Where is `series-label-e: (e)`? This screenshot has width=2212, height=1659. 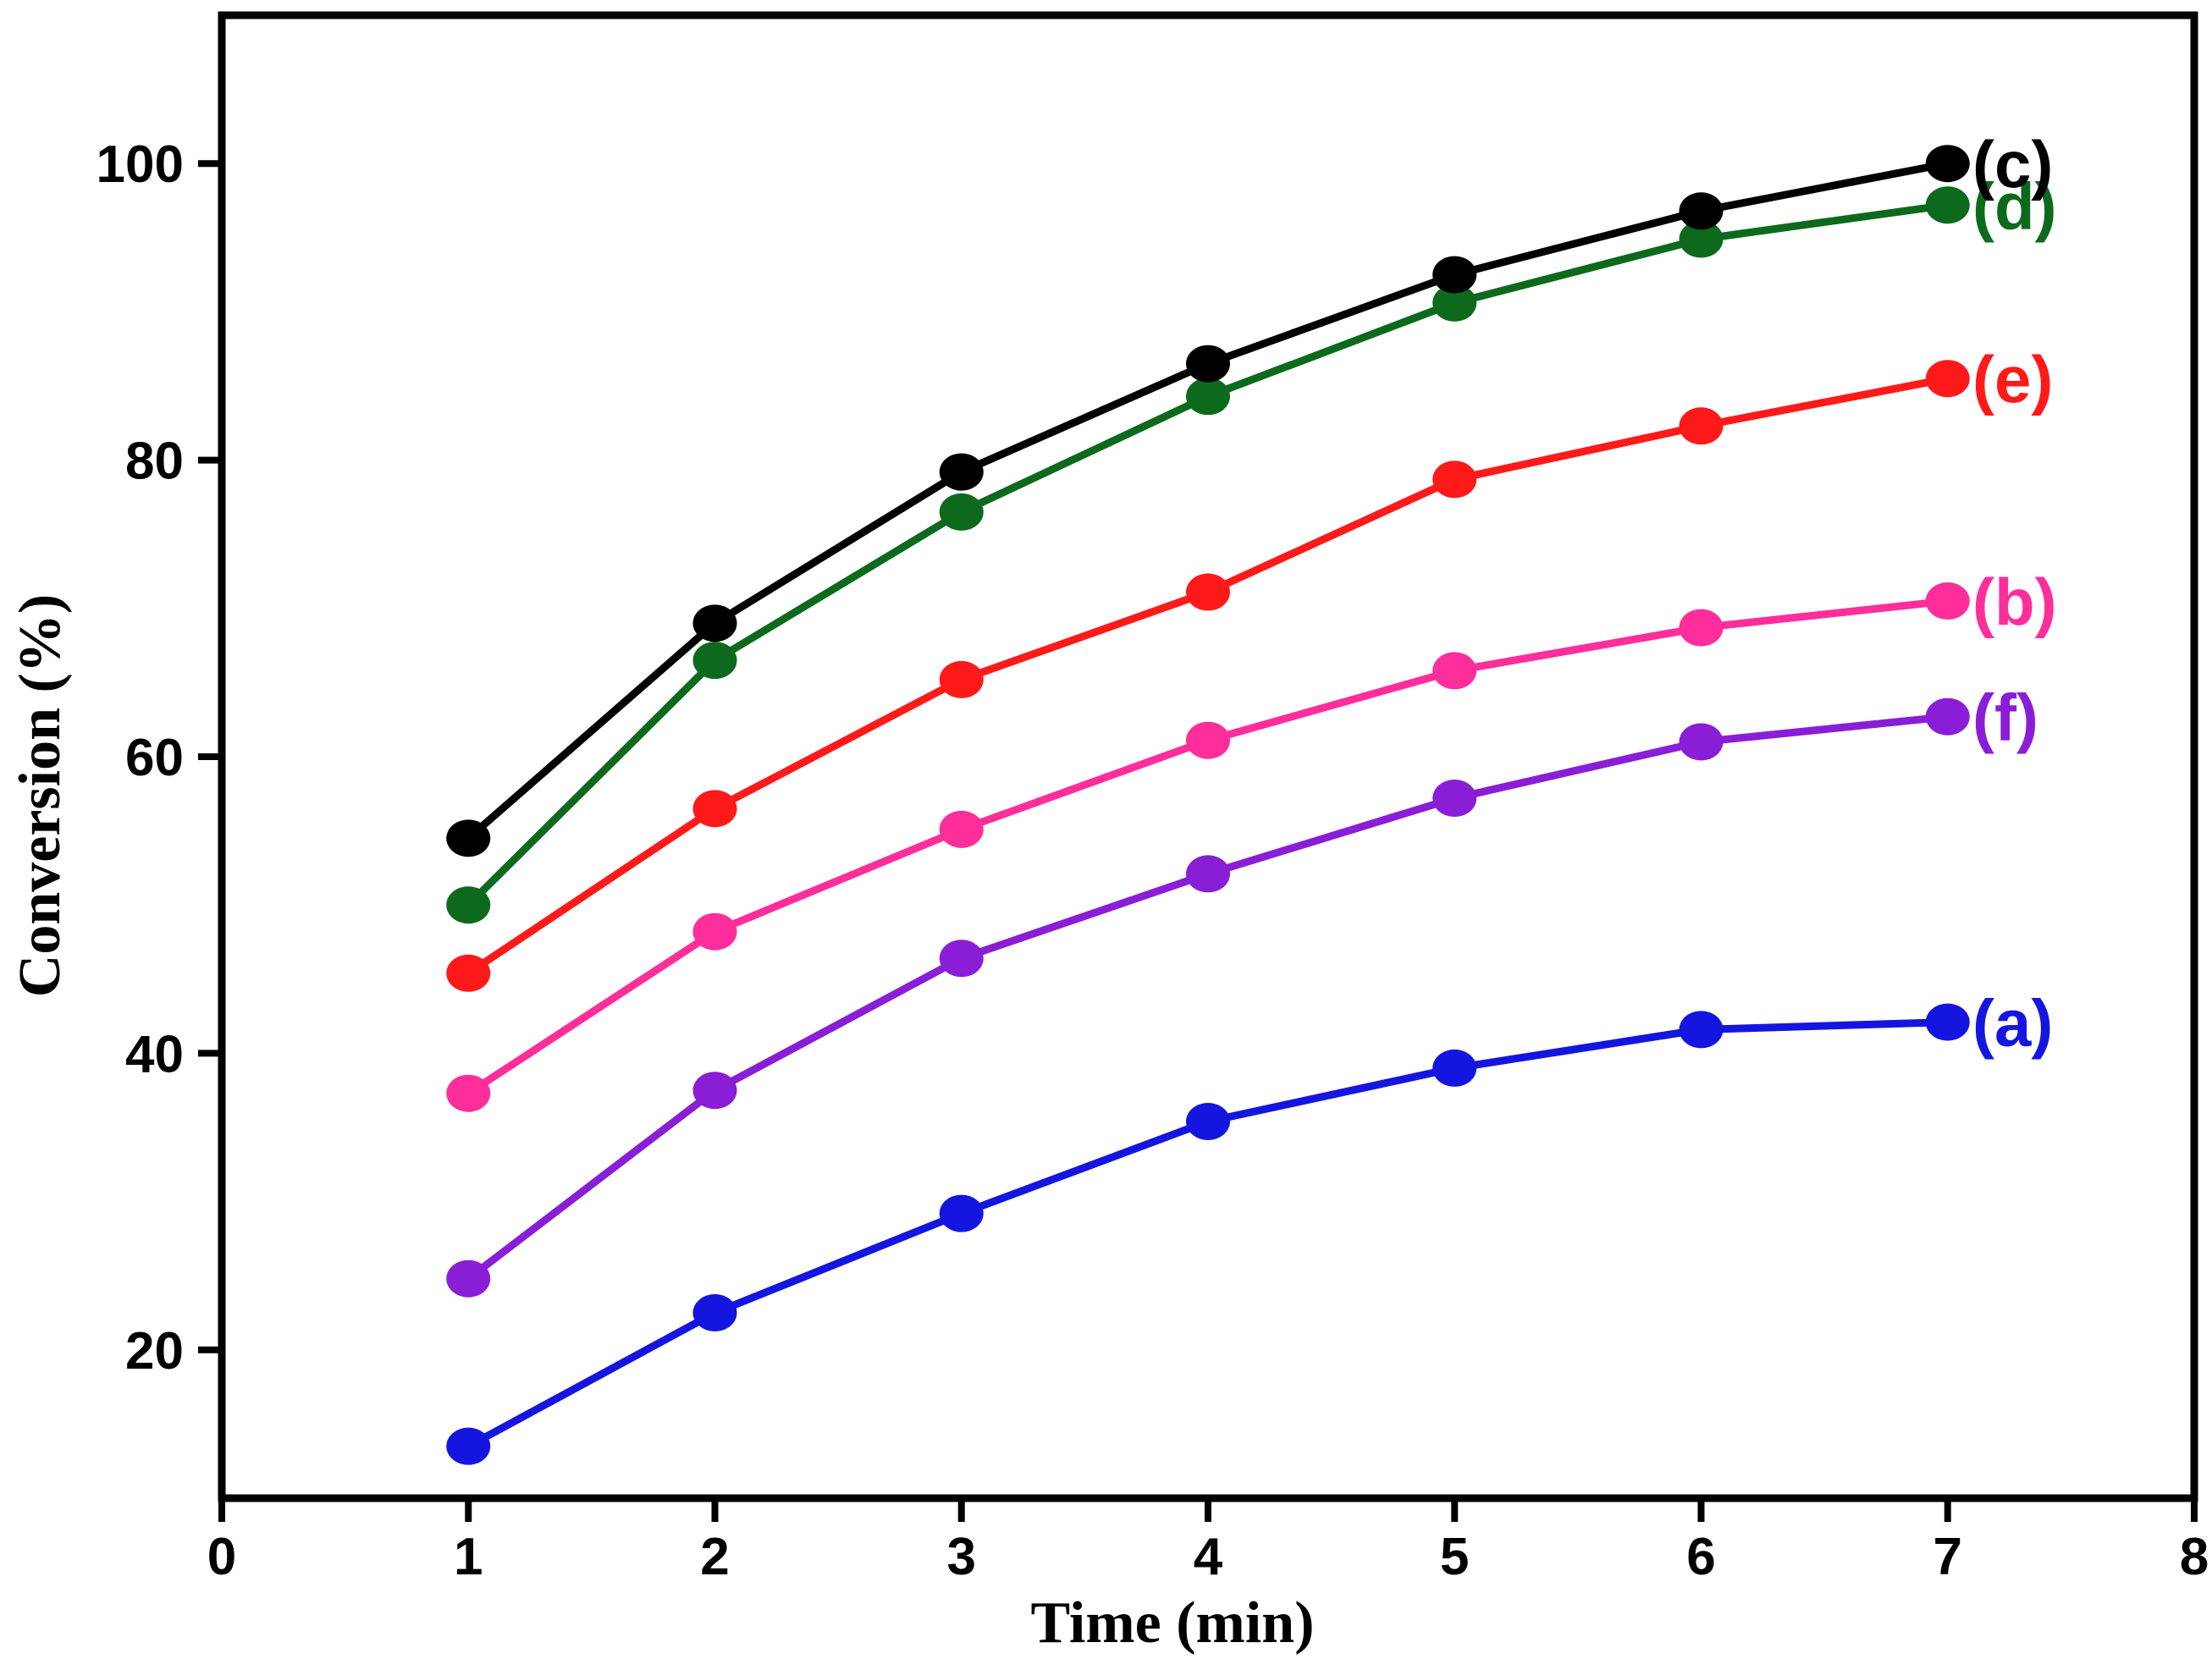
series-label-e: (e) is located at coordinates (2012, 379).